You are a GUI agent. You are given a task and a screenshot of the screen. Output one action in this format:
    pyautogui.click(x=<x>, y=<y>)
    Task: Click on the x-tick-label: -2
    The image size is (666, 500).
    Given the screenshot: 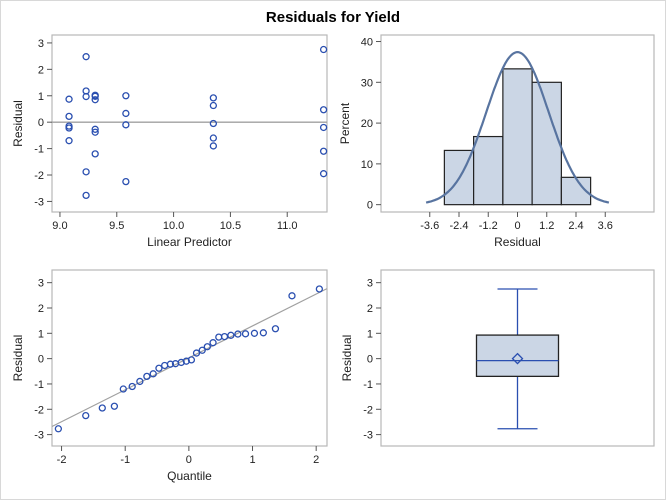 What is the action you would take?
    pyautogui.click(x=62, y=460)
    